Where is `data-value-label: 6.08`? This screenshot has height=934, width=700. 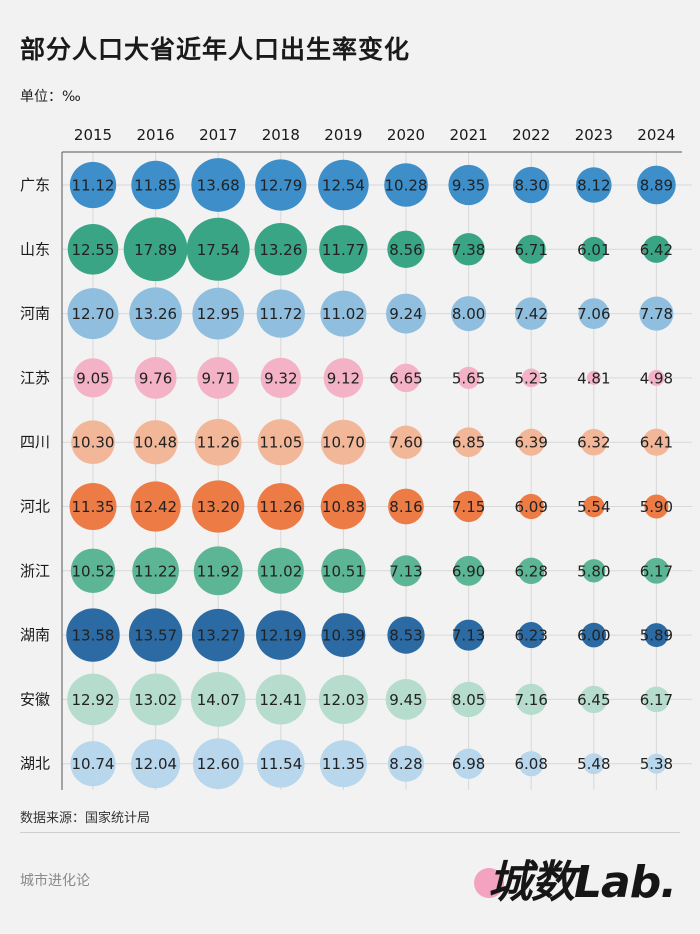
data-value-label: 6.08 is located at coordinates (530, 764).